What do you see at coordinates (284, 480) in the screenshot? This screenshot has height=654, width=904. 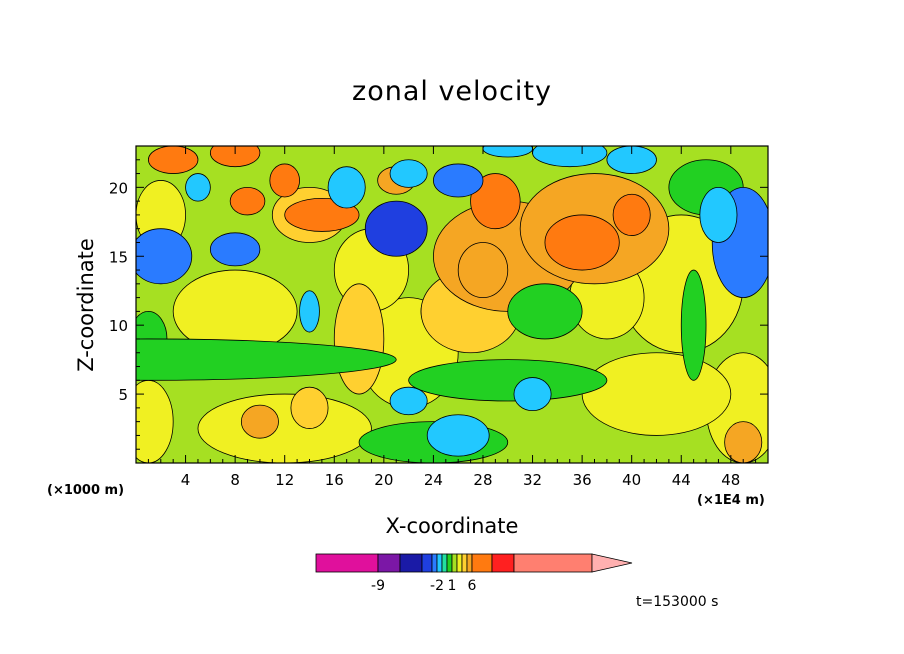 I see `x-tick-label: 12` at bounding box center [284, 480].